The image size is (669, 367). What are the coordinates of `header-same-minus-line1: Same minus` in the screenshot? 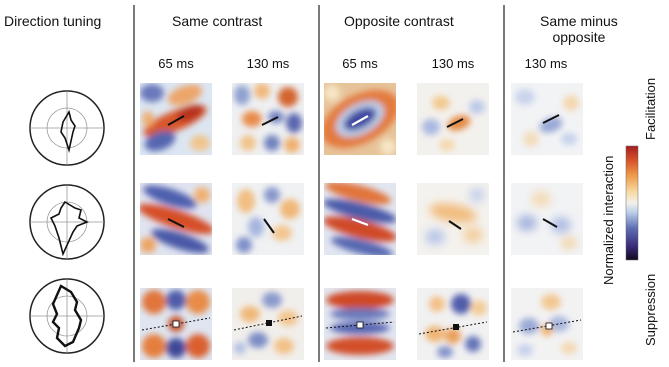 It's located at (579, 21).